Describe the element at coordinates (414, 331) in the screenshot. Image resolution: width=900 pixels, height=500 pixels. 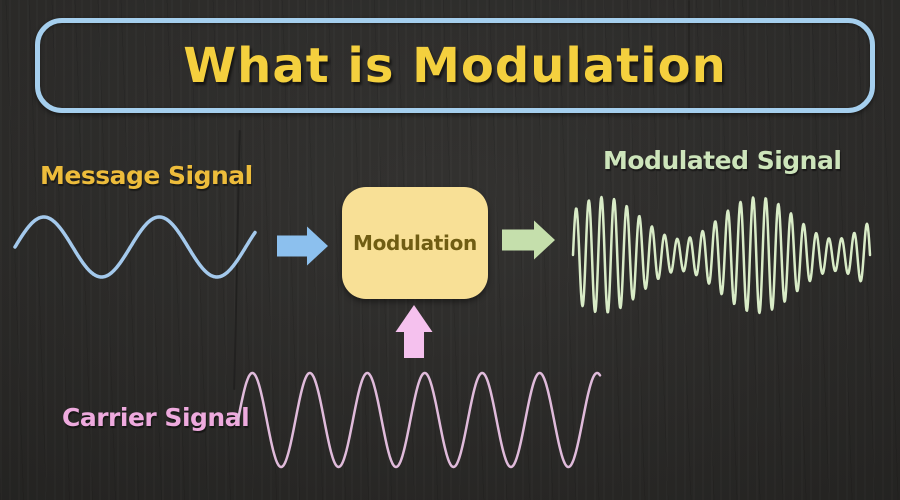
I see `up-arrow-icon` at that location.